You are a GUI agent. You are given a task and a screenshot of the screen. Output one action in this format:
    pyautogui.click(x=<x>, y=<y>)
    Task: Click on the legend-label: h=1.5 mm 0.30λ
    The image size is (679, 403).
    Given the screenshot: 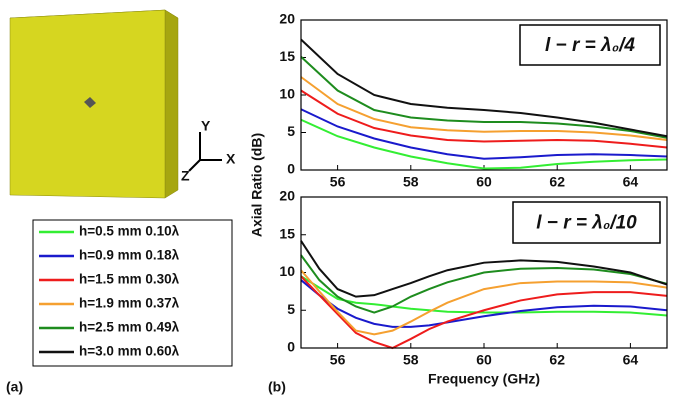 What is the action you would take?
    pyautogui.click(x=129, y=279)
    